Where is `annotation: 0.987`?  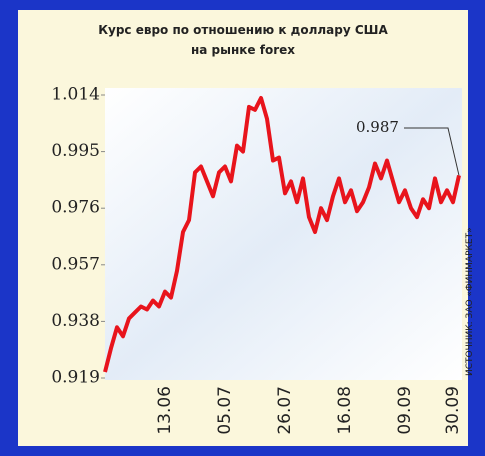
annotation: 0.987 is located at coordinates (377, 127).